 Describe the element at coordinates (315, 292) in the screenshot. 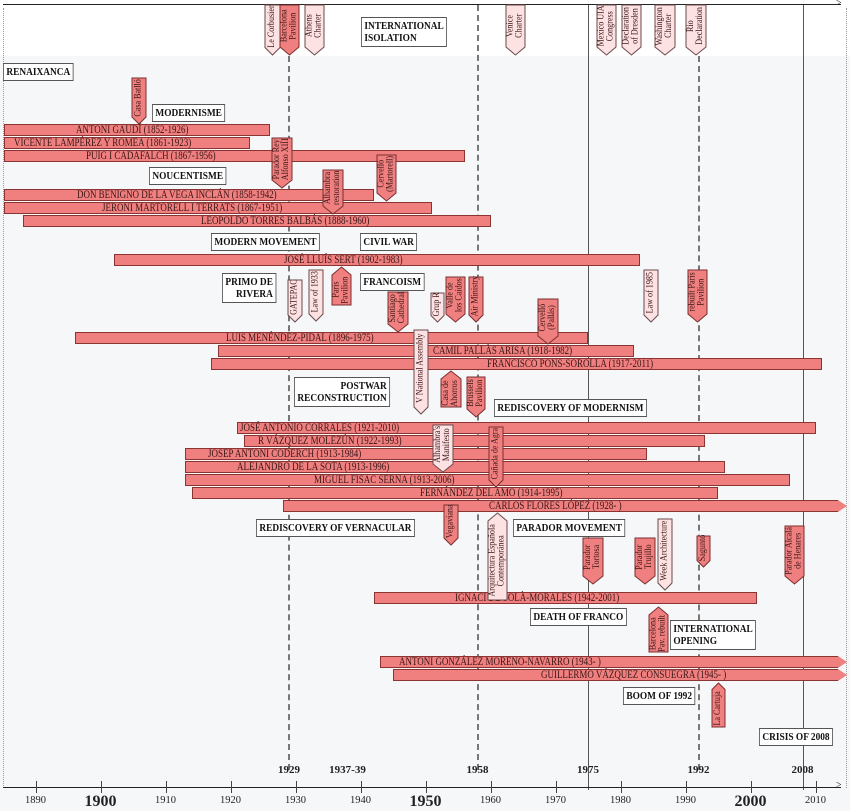

I see `event-label: Law of 1933` at that location.